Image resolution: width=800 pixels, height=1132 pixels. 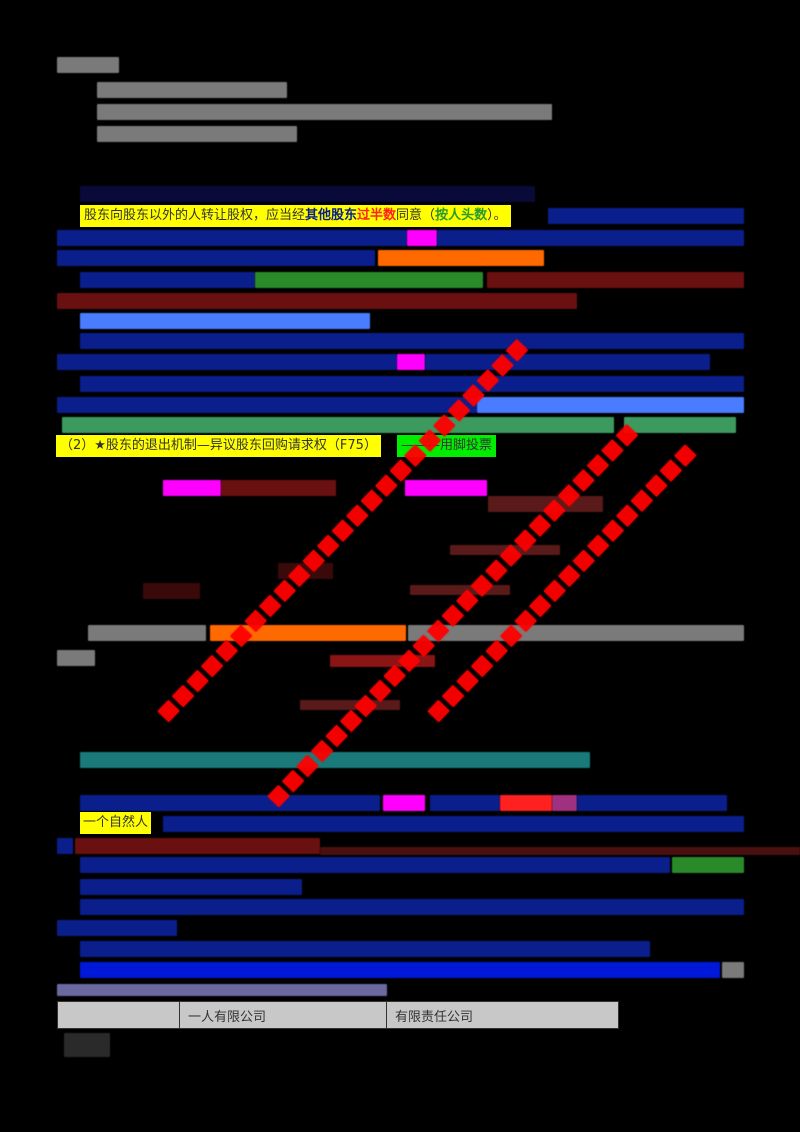 I want to click on section-2-tag: ———用脚投票, so click(x=447, y=446).